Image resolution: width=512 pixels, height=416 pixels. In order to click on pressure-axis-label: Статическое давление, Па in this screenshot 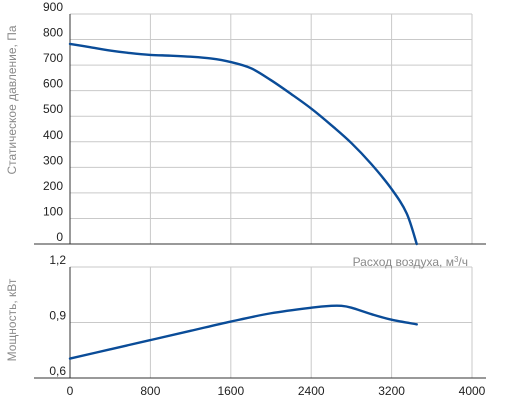, I will do `click(12, 99)`.